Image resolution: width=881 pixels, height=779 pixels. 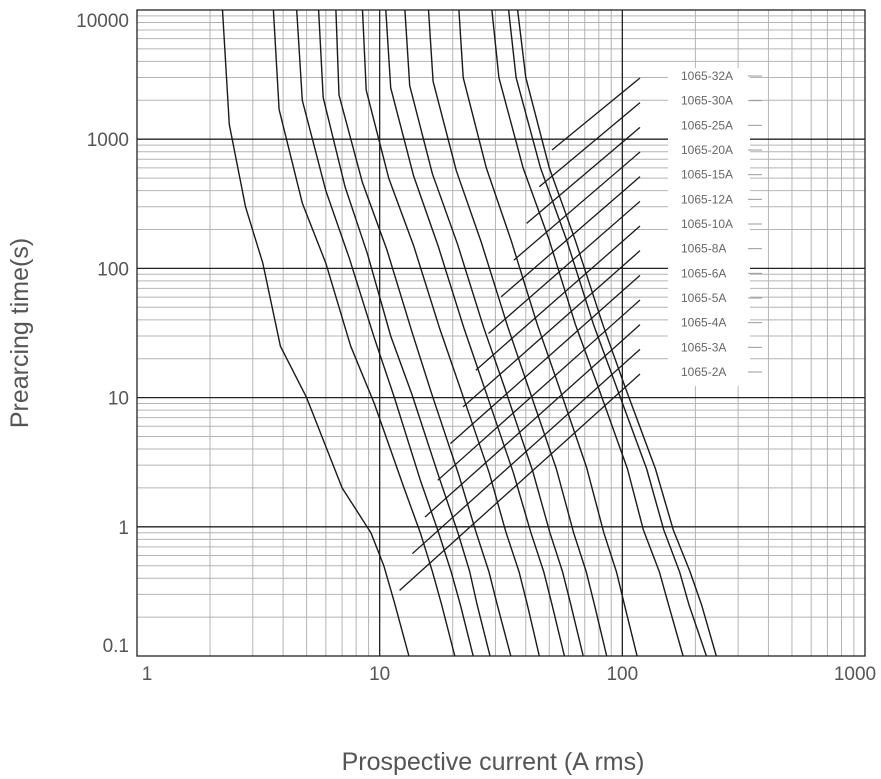 I want to click on legend-background, so click(x=709, y=227).